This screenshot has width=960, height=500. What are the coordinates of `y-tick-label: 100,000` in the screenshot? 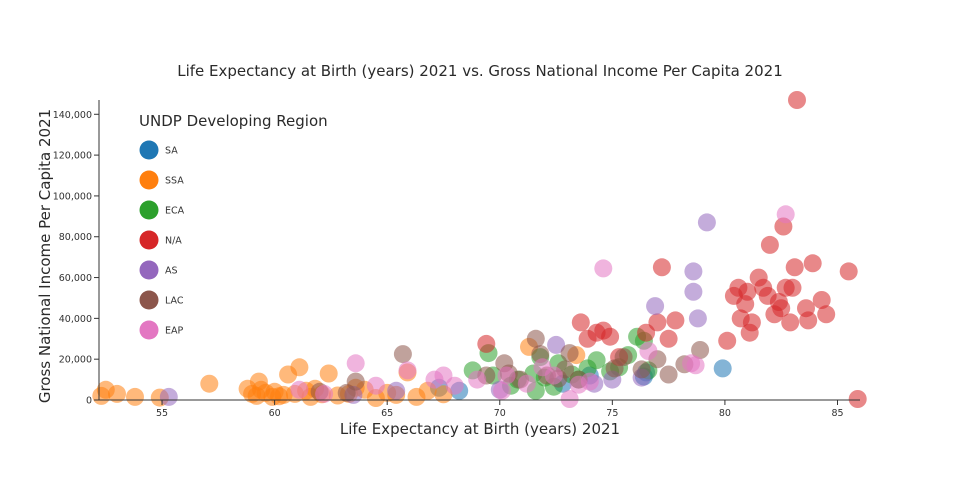 It's located at (72, 196).